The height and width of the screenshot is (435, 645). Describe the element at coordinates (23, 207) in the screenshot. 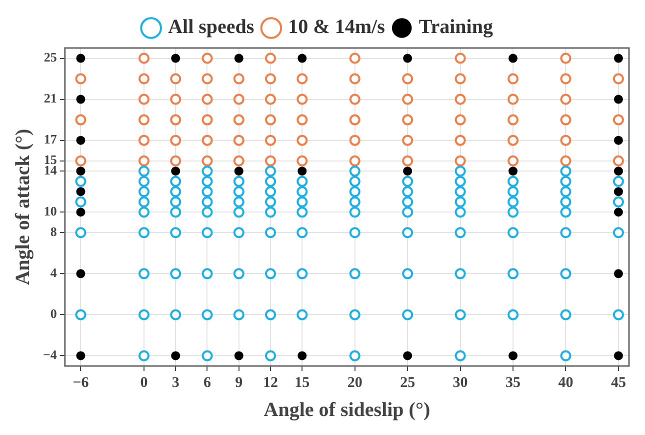

I see `y-axis-title: Angle of attack (°)` at that location.